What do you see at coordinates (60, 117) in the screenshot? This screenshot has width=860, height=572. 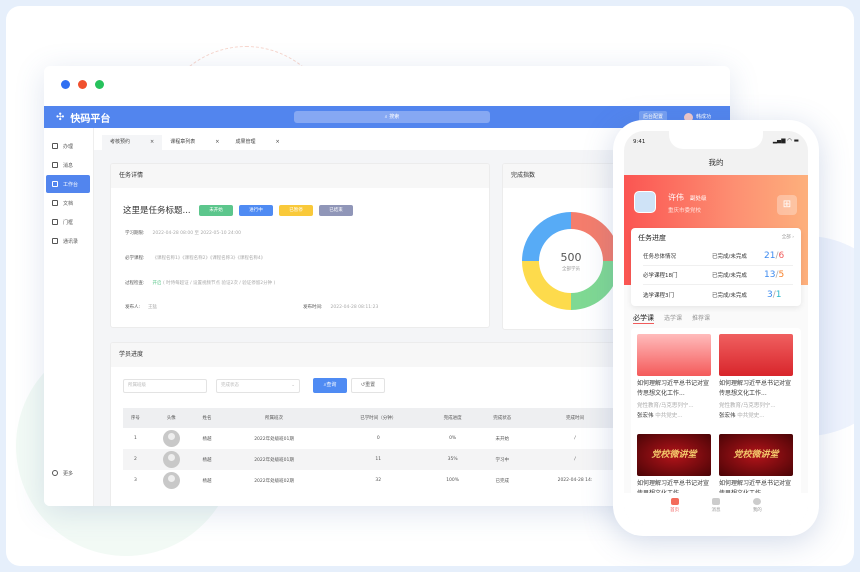 I see `logo-icon: ✣` at bounding box center [60, 117].